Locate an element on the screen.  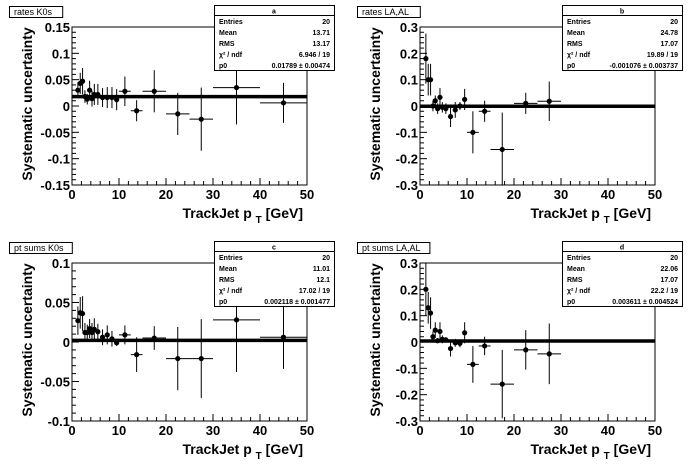
plot-title: pt sums LA,AL is located at coordinates (391, 248).